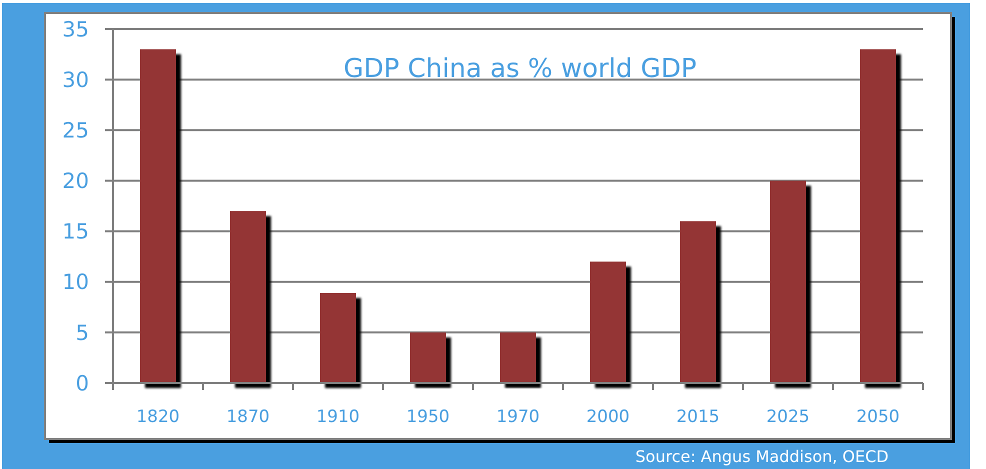  What do you see at coordinates (75, 282) in the screenshot?
I see `y-tick-label: 10` at bounding box center [75, 282].